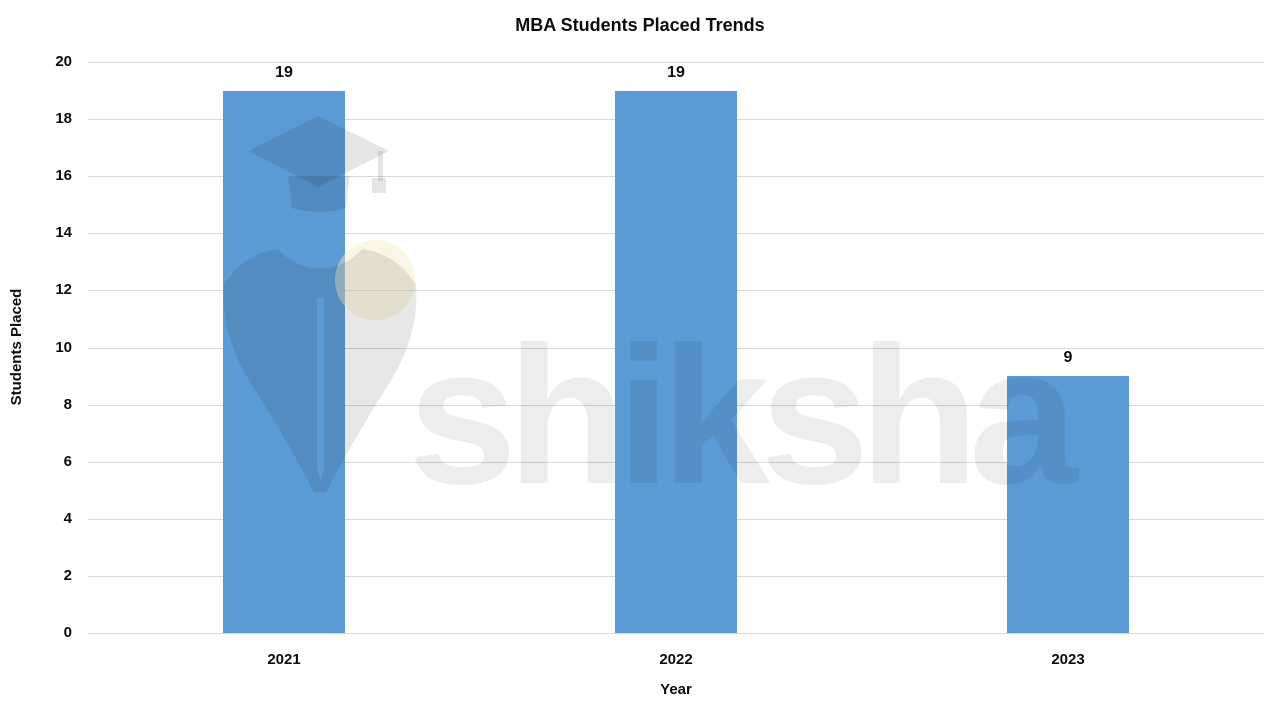  What do you see at coordinates (67, 404) in the screenshot?
I see `y-tick-label-8: 8` at bounding box center [67, 404].